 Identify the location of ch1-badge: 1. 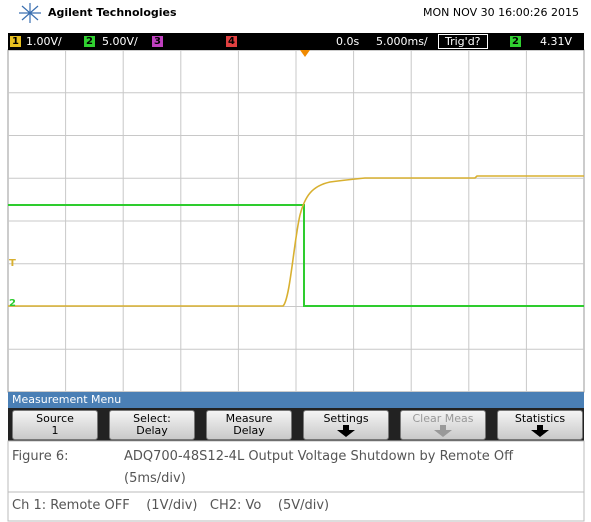
(15, 41).